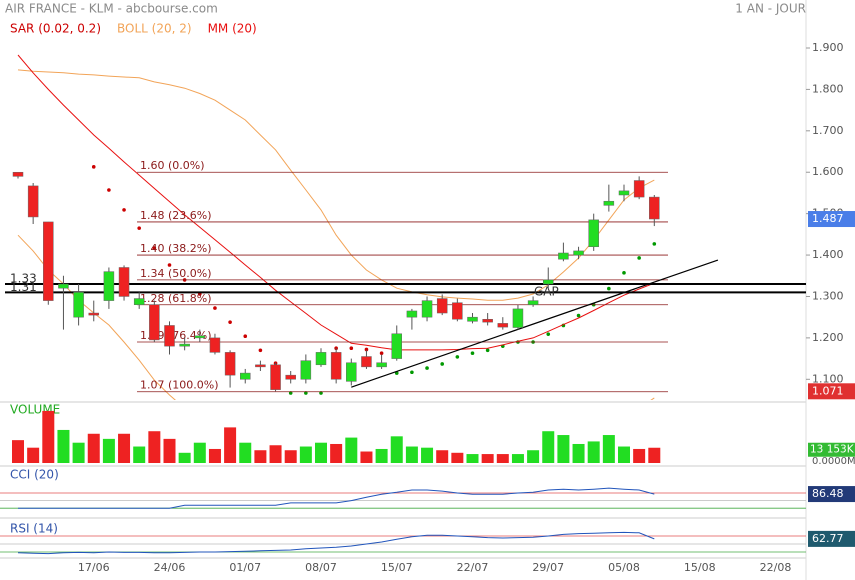  Describe the element at coordinates (828, 254) in the screenshot. I see `y-tick-label: 1.400` at that location.